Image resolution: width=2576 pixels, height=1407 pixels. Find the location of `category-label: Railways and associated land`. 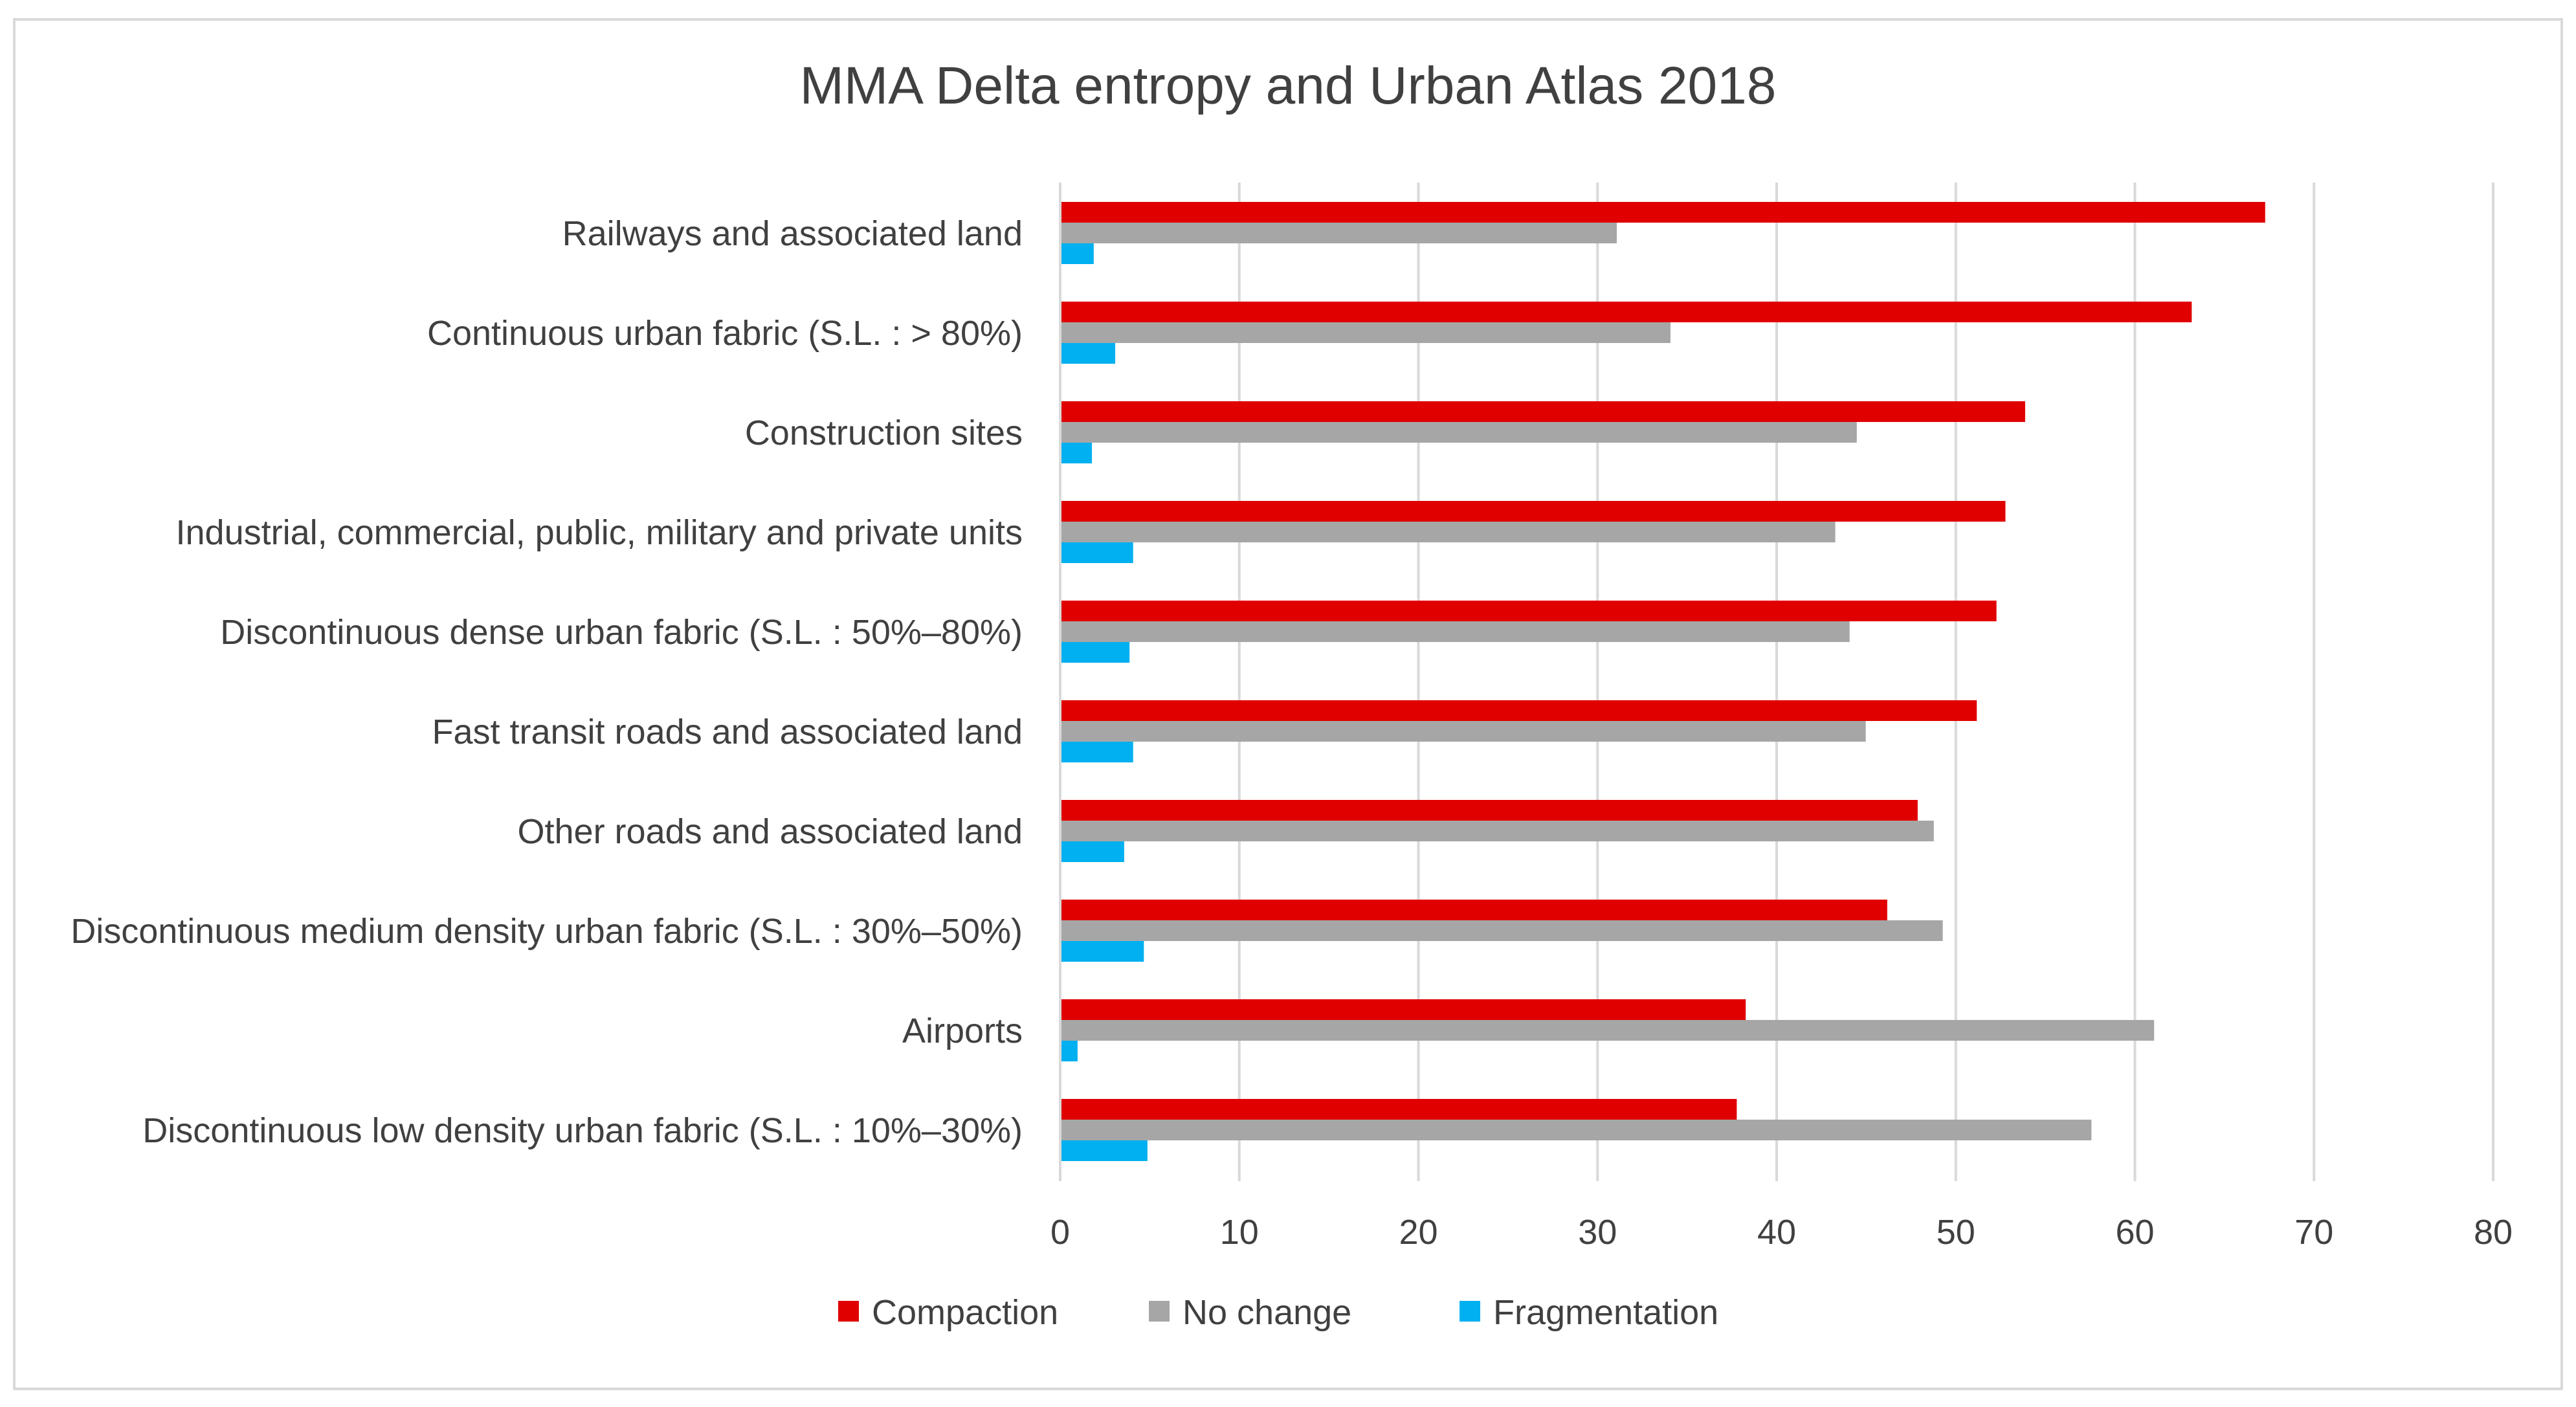

category-label: Railways and associated land is located at coordinates (792, 233).